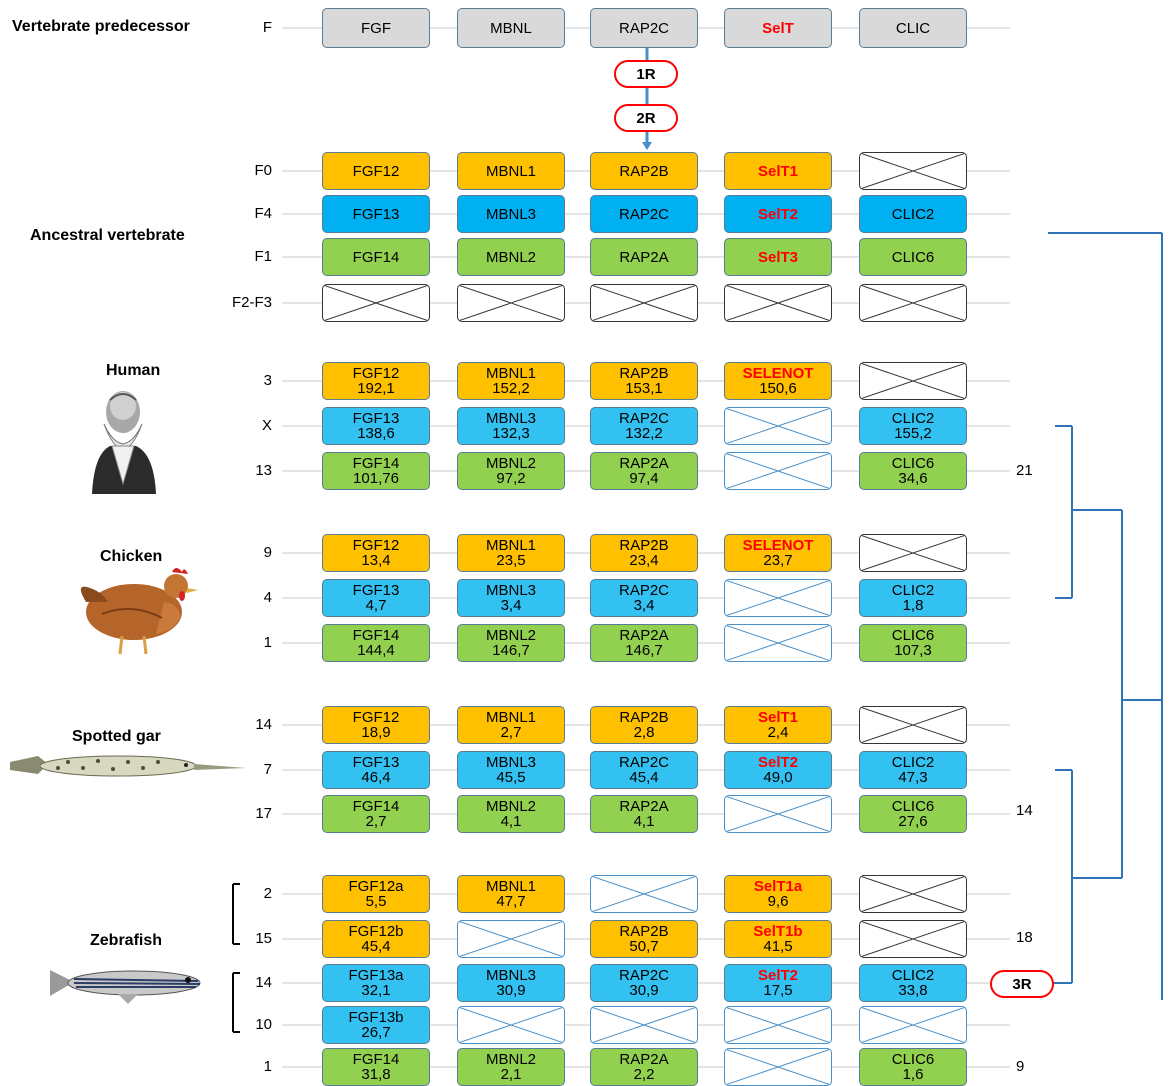  I want to click on gene-box: MBNL2, so click(511, 257).